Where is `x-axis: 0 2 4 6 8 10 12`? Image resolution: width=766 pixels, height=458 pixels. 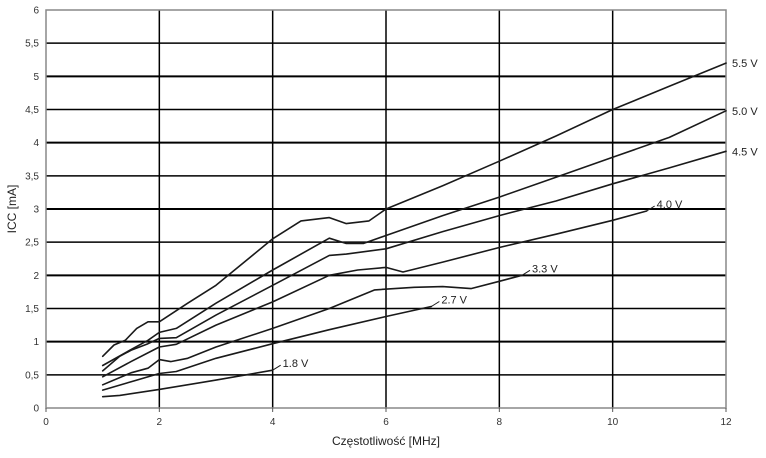 x-axis: 0 2 4 6 8 10 12 is located at coordinates (387, 418).